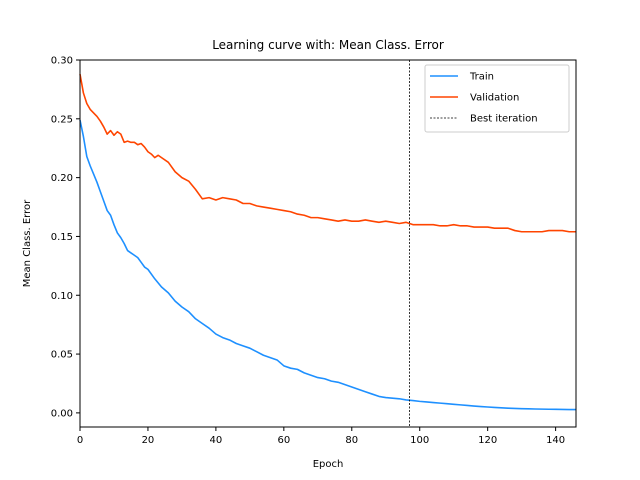 This screenshot has height=480, width=640. Describe the element at coordinates (62, 296) in the screenshot. I see `y-tick-label: 0.10` at that location.